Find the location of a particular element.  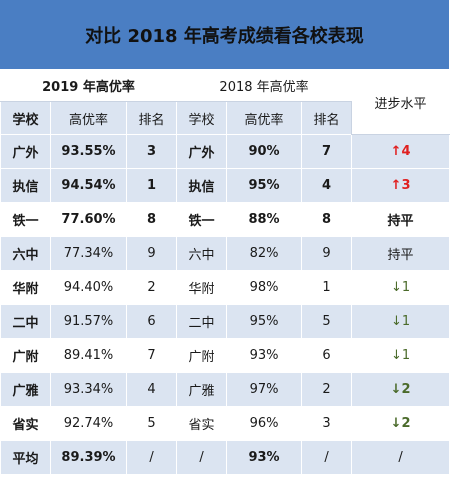

col-rate-2018: 高优率 is located at coordinates (264, 118).